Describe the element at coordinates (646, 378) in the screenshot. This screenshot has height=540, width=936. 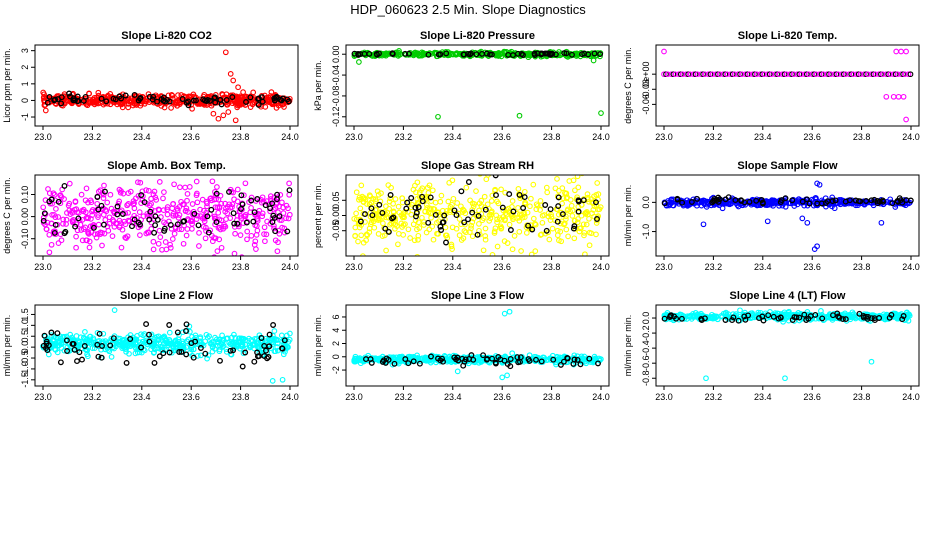
I see `y-tick-label: -0.8` at that location.